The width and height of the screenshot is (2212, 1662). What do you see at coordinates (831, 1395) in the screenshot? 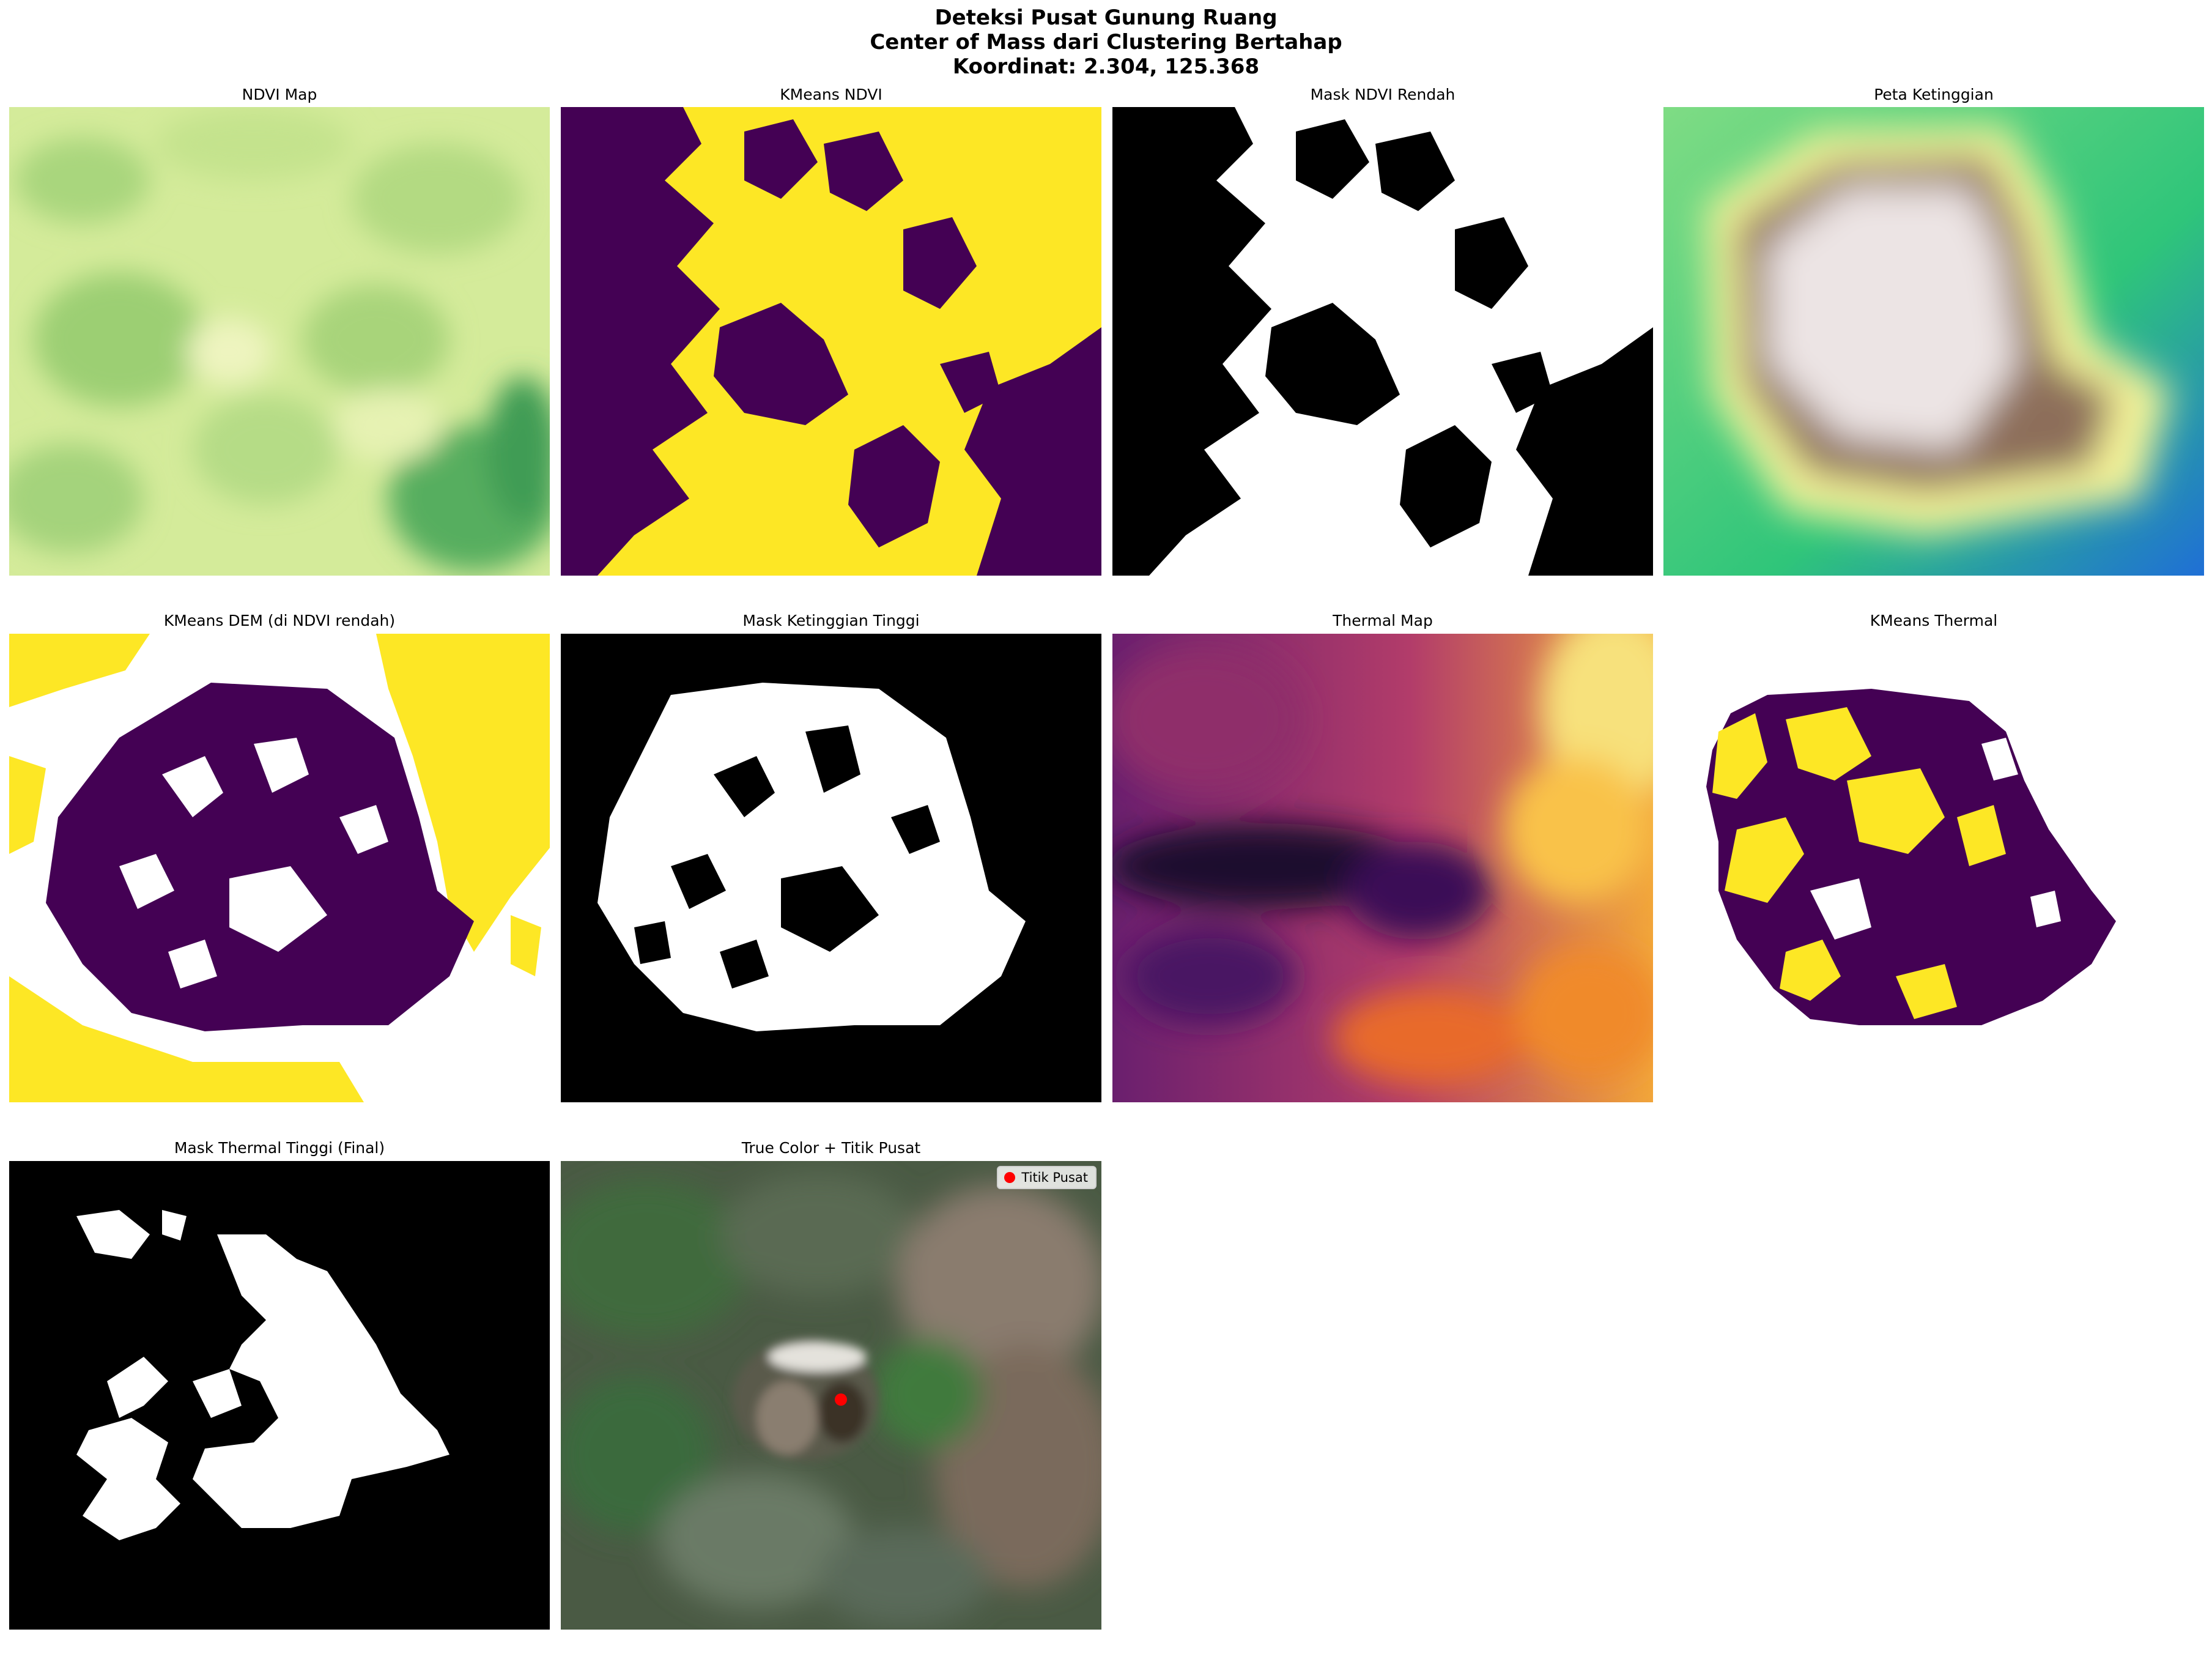
I see `truecolor-image: Titik Pusat` at bounding box center [831, 1395].